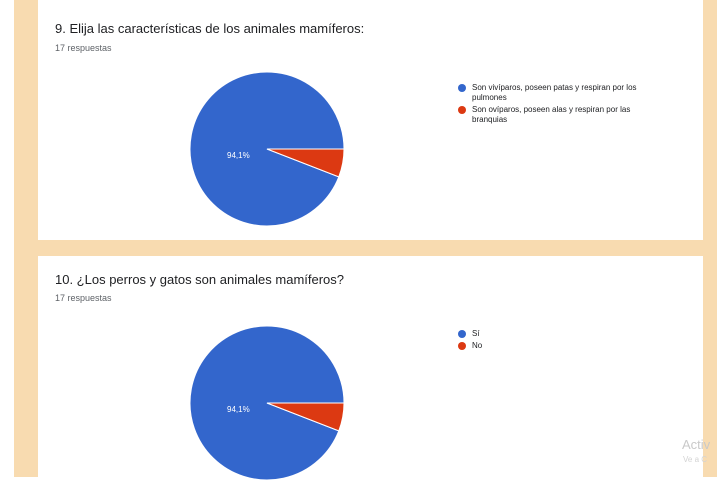 This screenshot has height=486, width=717. Describe the element at coordinates (477, 345) in the screenshot. I see `legend-label: No` at that location.